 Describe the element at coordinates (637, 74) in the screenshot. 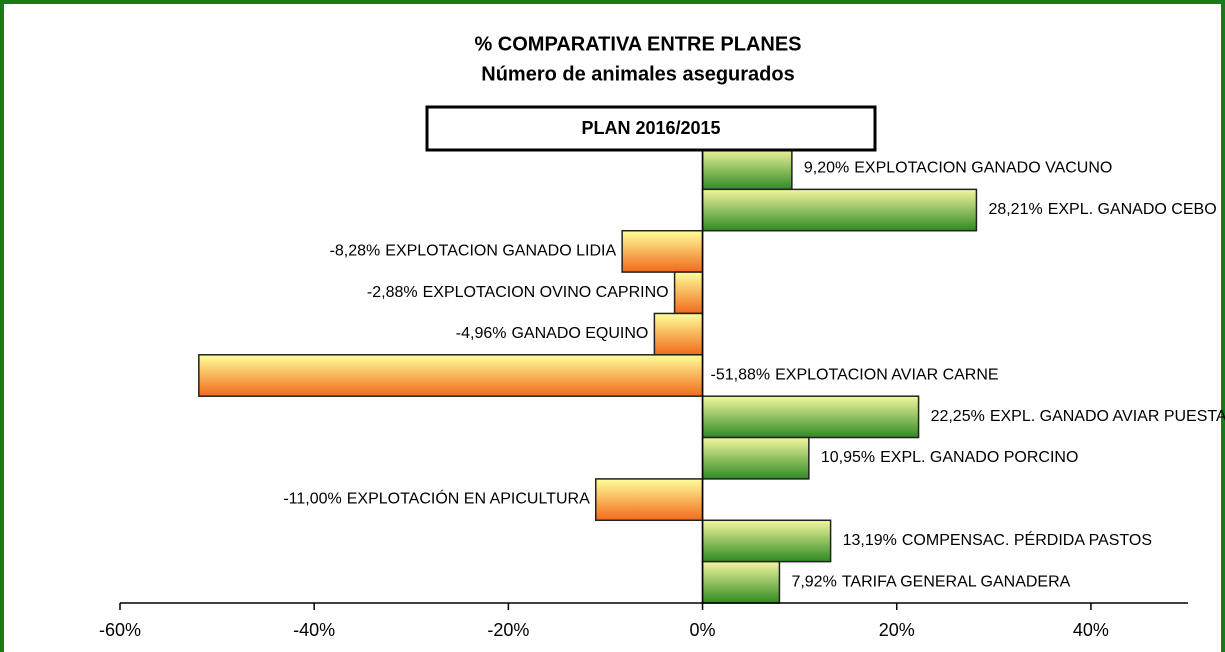

I see `chart-subtitle: Número de animales asegurados` at that location.